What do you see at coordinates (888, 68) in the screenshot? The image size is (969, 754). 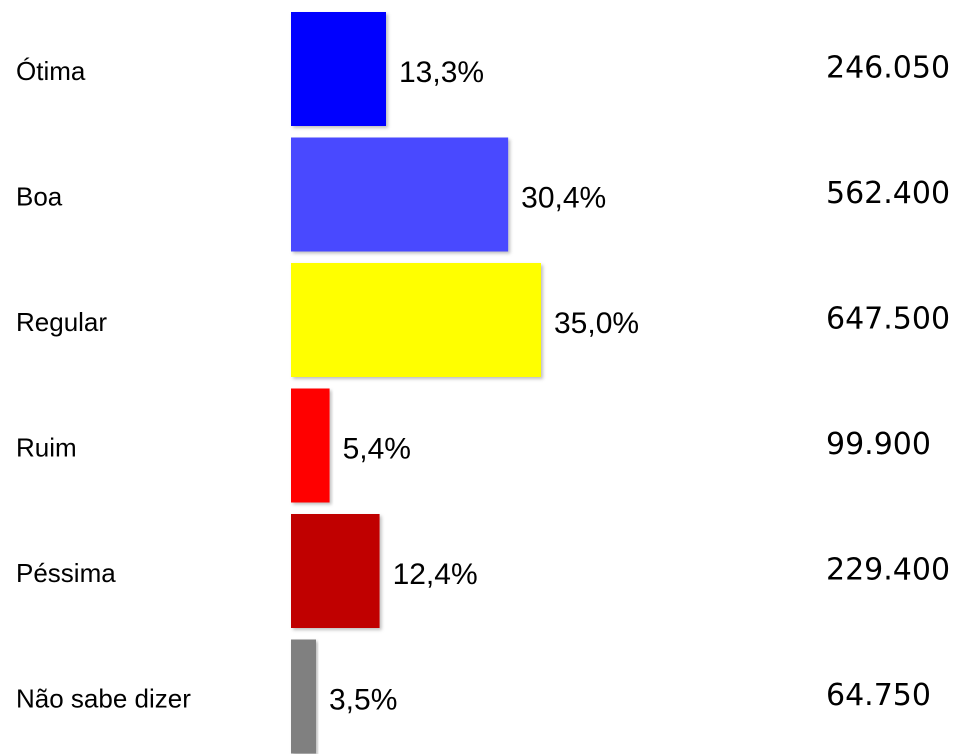 I see `total-label: 246.050` at bounding box center [888, 68].